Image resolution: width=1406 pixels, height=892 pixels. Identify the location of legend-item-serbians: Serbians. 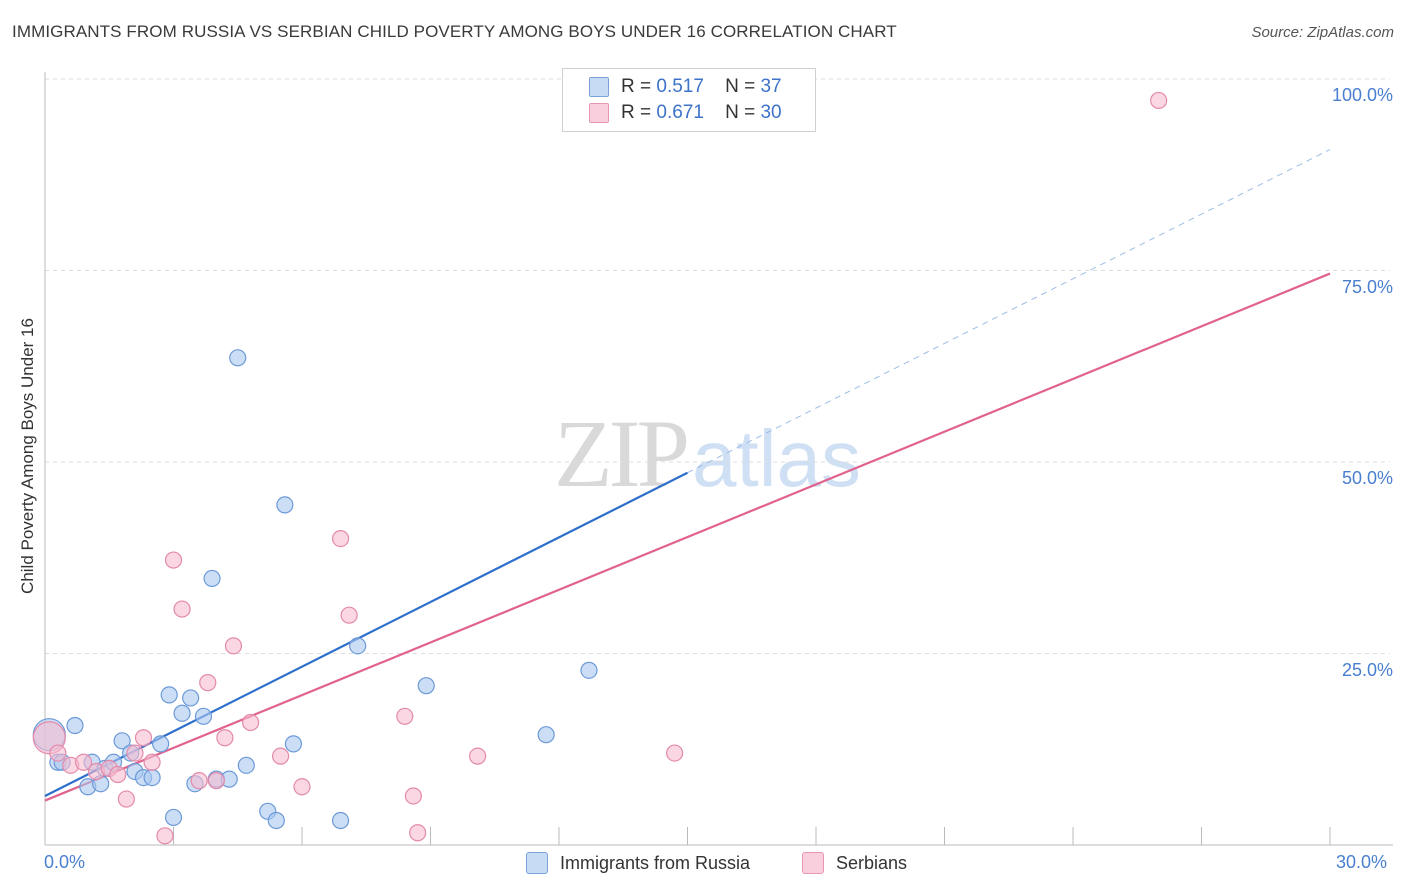
(854, 863).